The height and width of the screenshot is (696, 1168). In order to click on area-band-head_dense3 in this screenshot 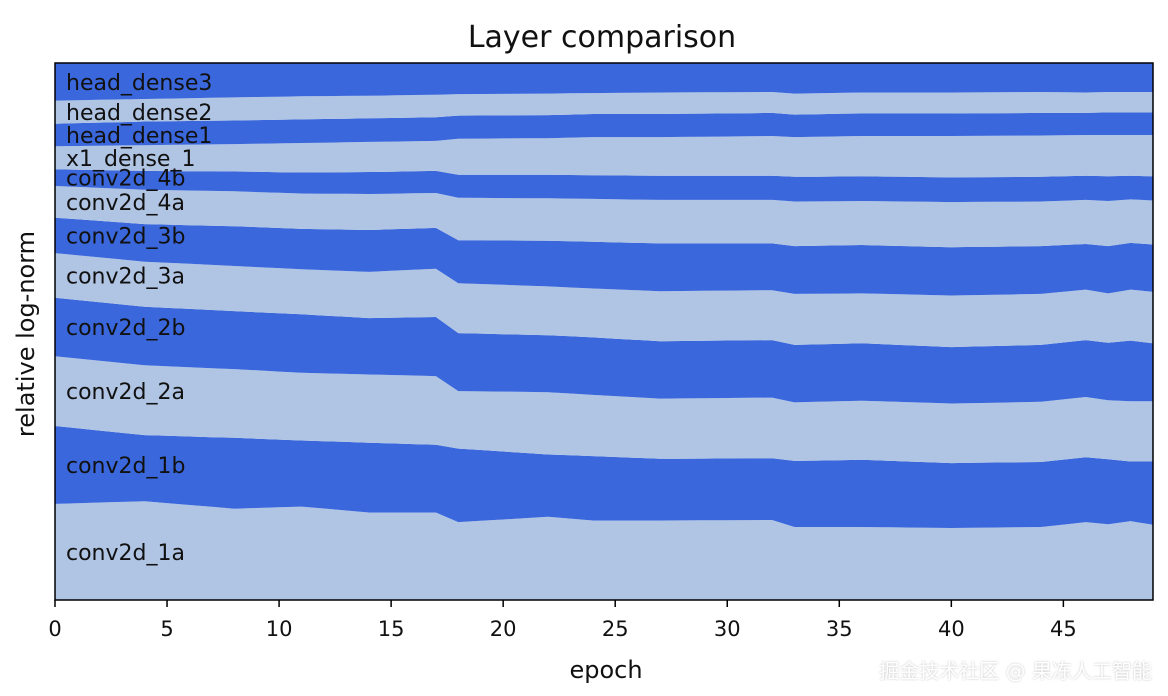, I will do `click(604, 82)`.